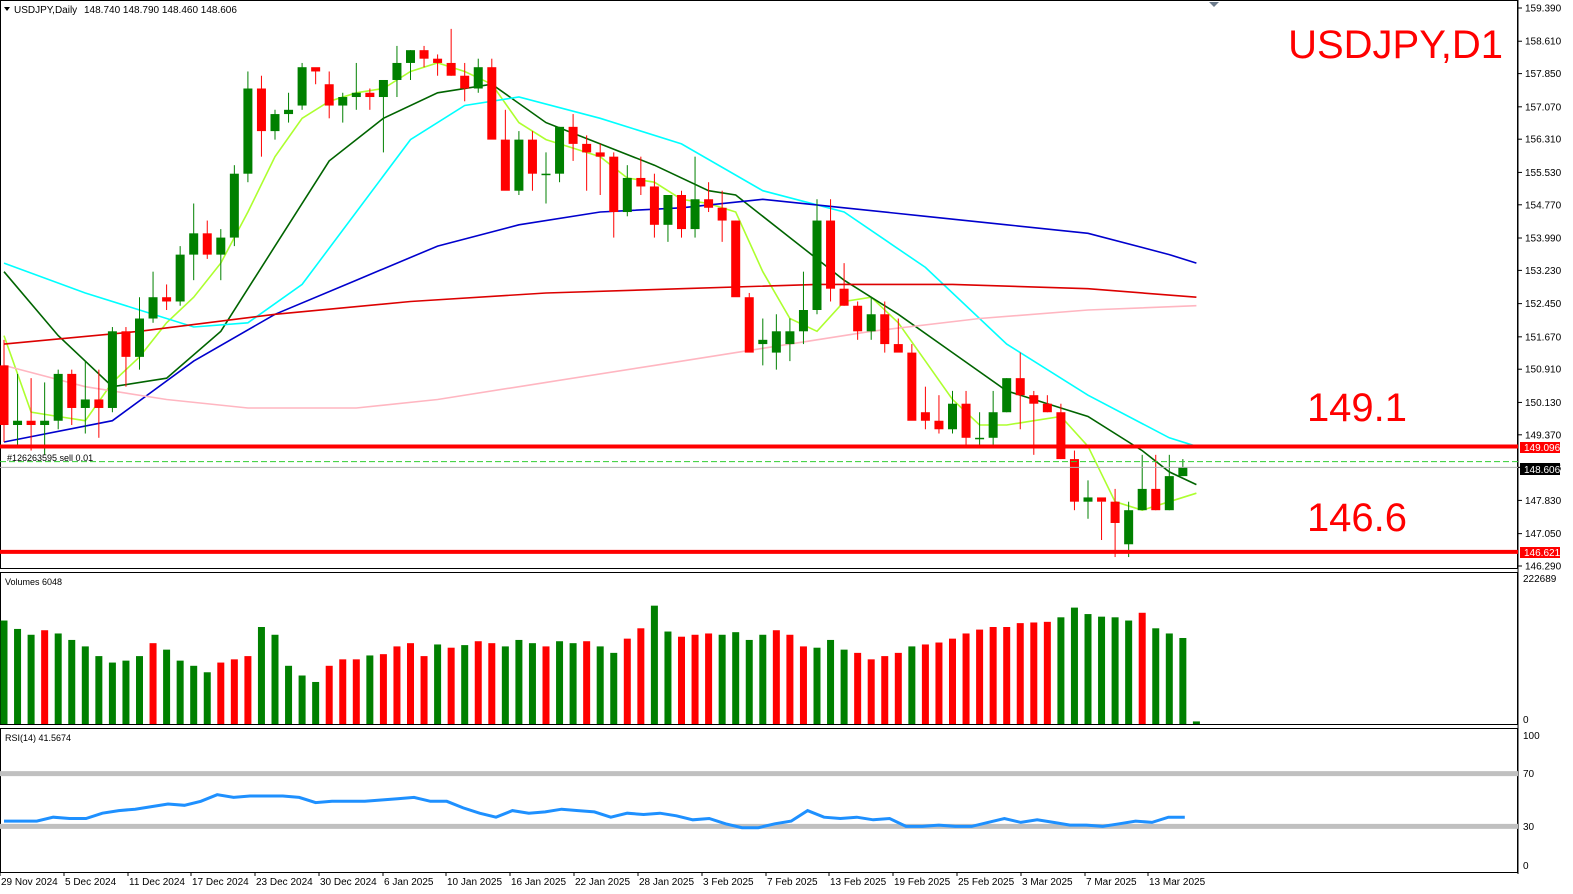  Describe the element at coordinates (1542, 470) in the screenshot. I see `bid-tag: 148.606` at that location.